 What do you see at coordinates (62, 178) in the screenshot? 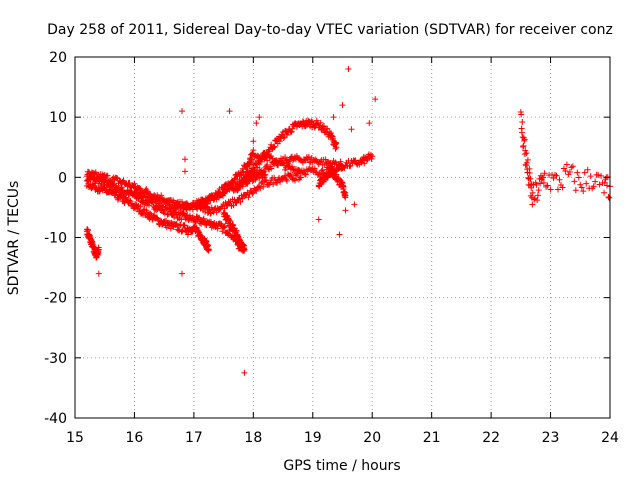
I see `y-tick-label: 0` at bounding box center [62, 178].